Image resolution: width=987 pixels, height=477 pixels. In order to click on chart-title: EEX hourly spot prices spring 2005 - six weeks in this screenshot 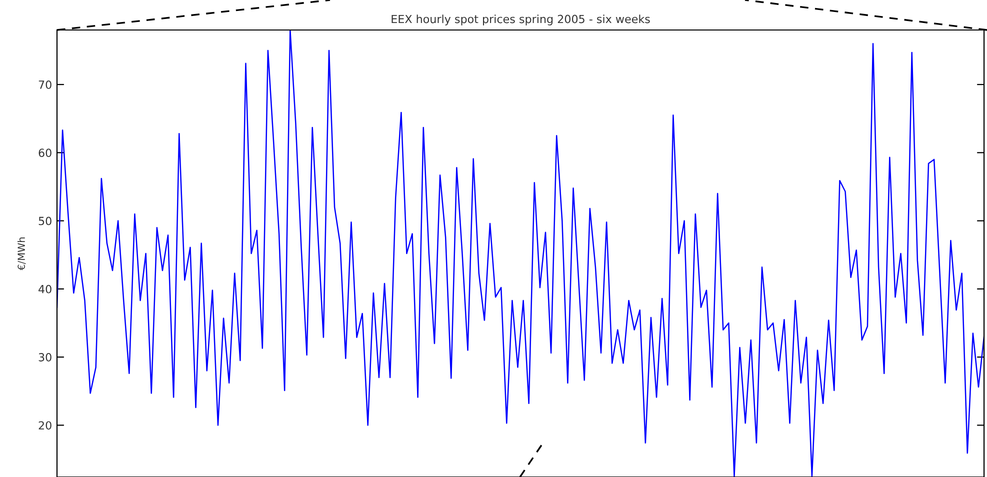, I will do `click(521, 20)`.